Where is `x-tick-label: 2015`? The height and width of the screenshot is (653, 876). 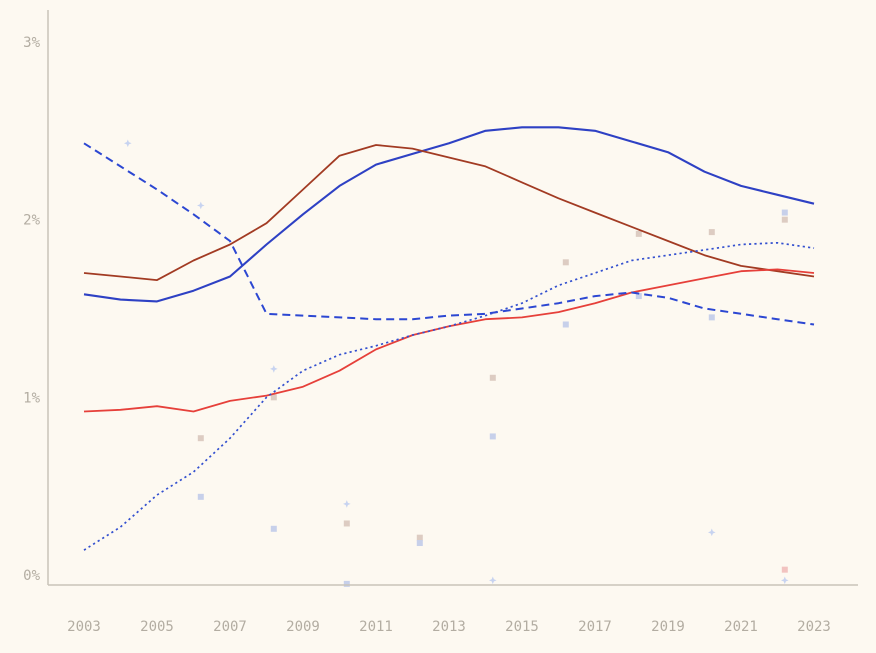
x-tick-label: 2015 is located at coordinates (522, 627).